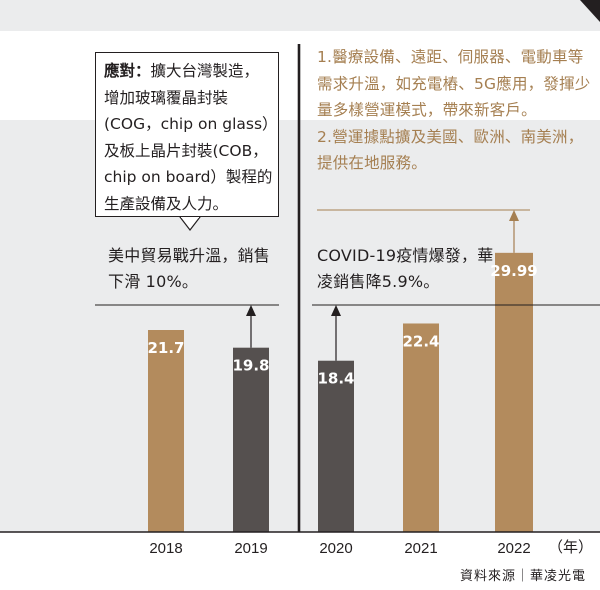 The width and height of the screenshot is (600, 590). I want to click on corner-marker, so click(590, 11).